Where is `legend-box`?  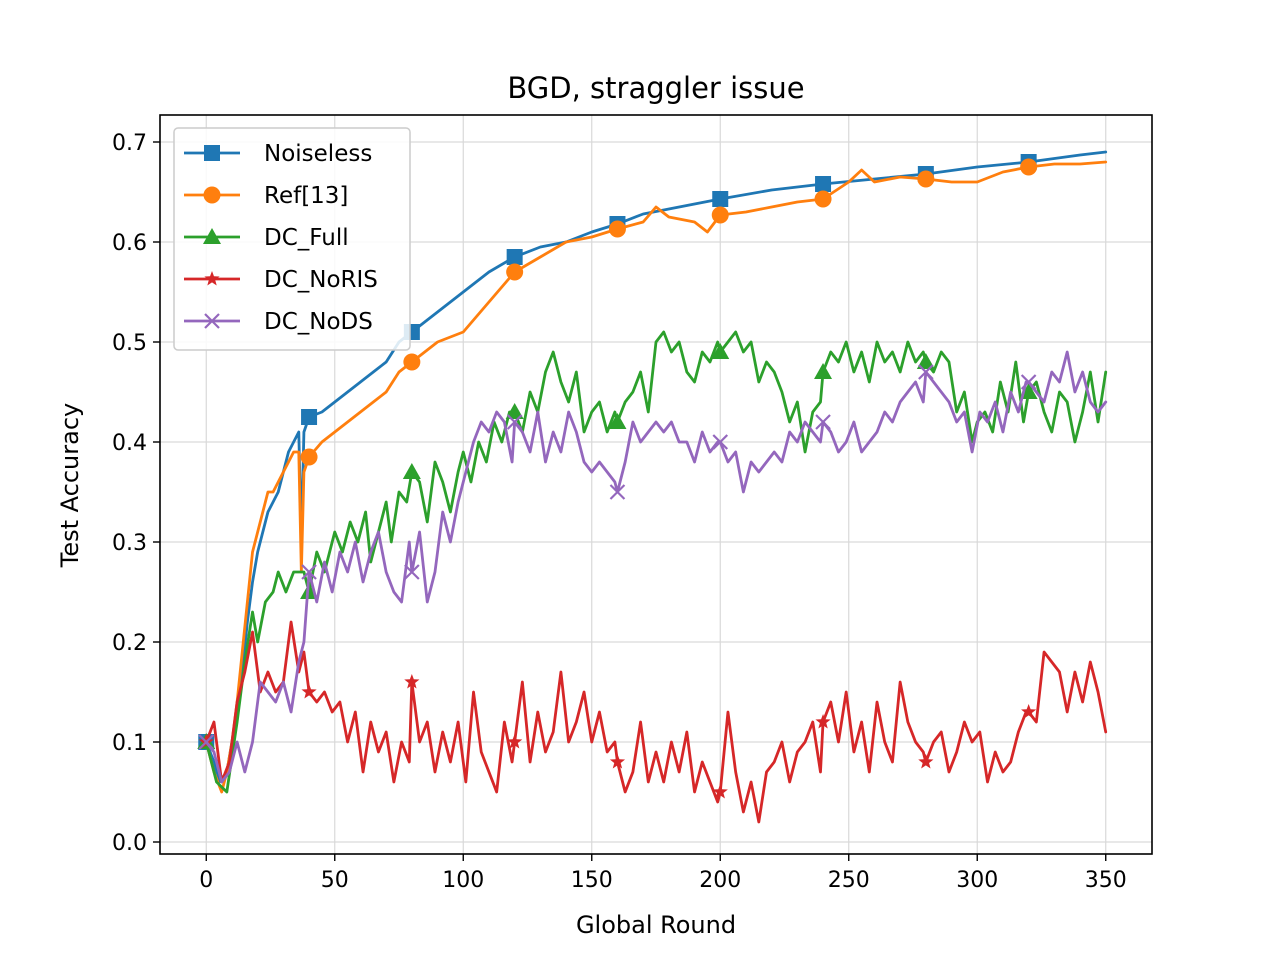
legend-box is located at coordinates (292, 239).